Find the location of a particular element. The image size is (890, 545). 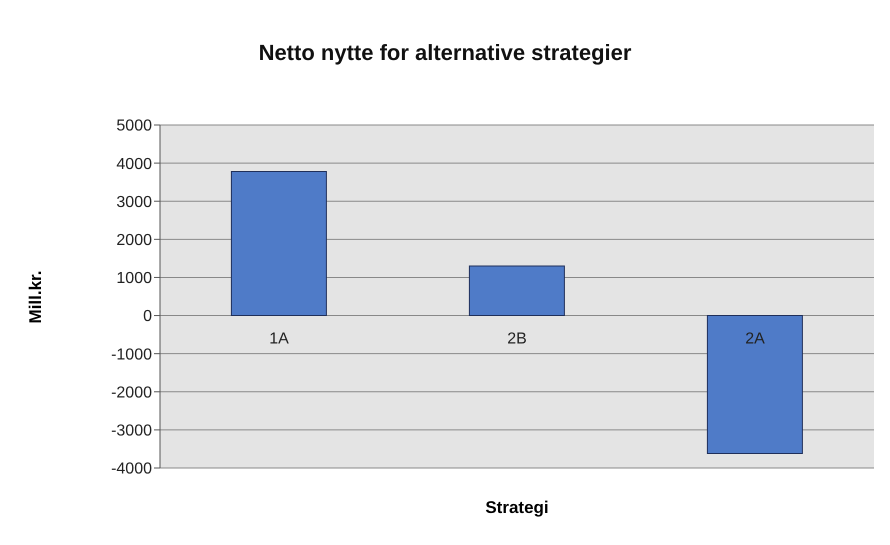

y-tick-label: -2000 is located at coordinates (131, 393).